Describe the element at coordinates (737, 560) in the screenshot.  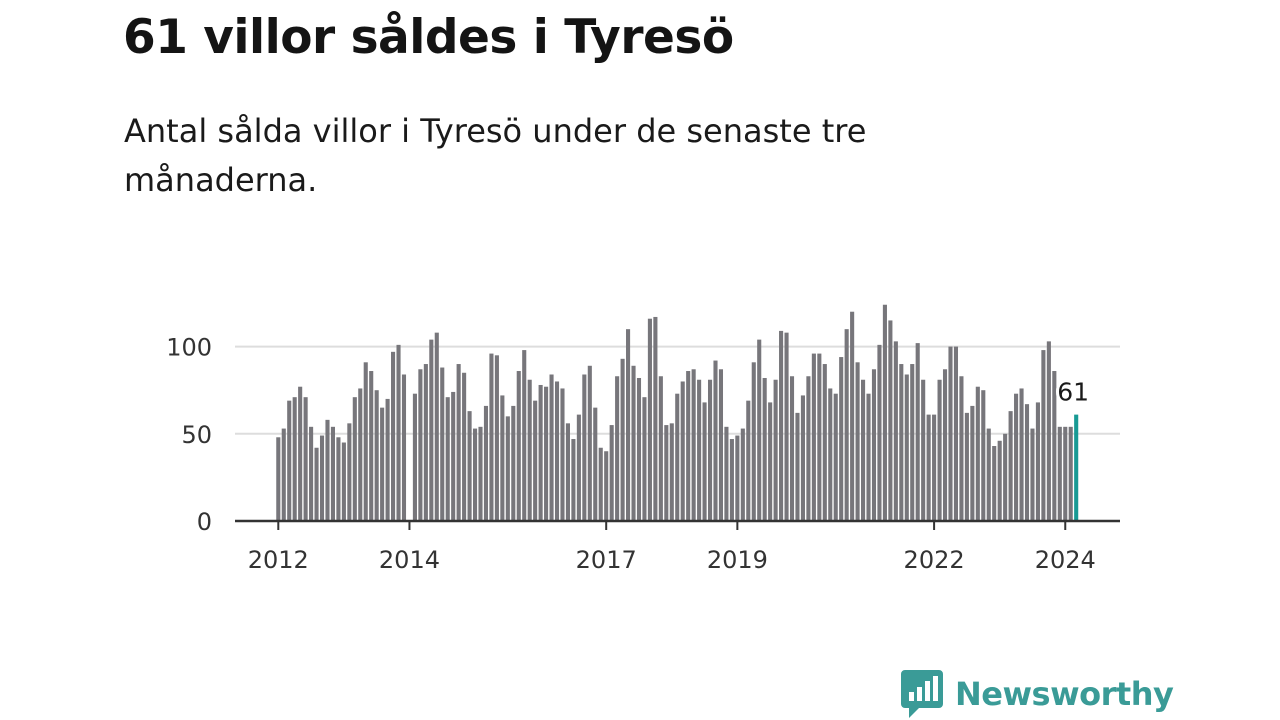
I see `x-tick-label: 2019` at that location.